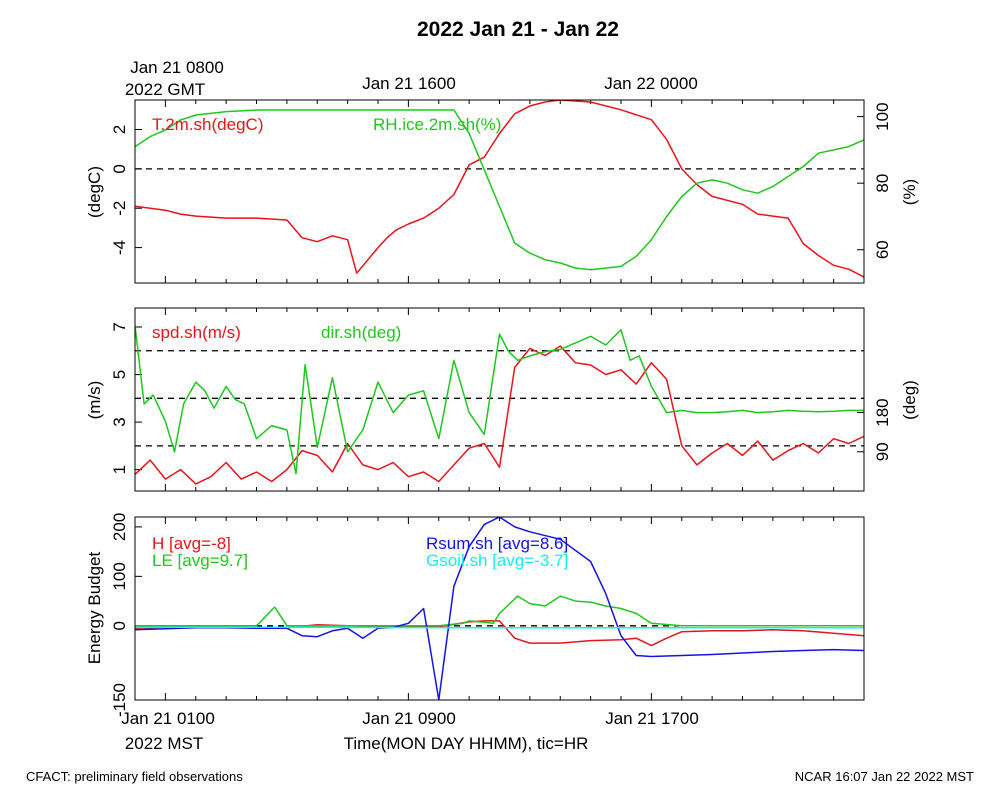 Image resolution: width=1000 pixels, height=800 pixels. What do you see at coordinates (882, 183) in the screenshot?
I see `p1-ytick-label-right: 80` at bounding box center [882, 183].